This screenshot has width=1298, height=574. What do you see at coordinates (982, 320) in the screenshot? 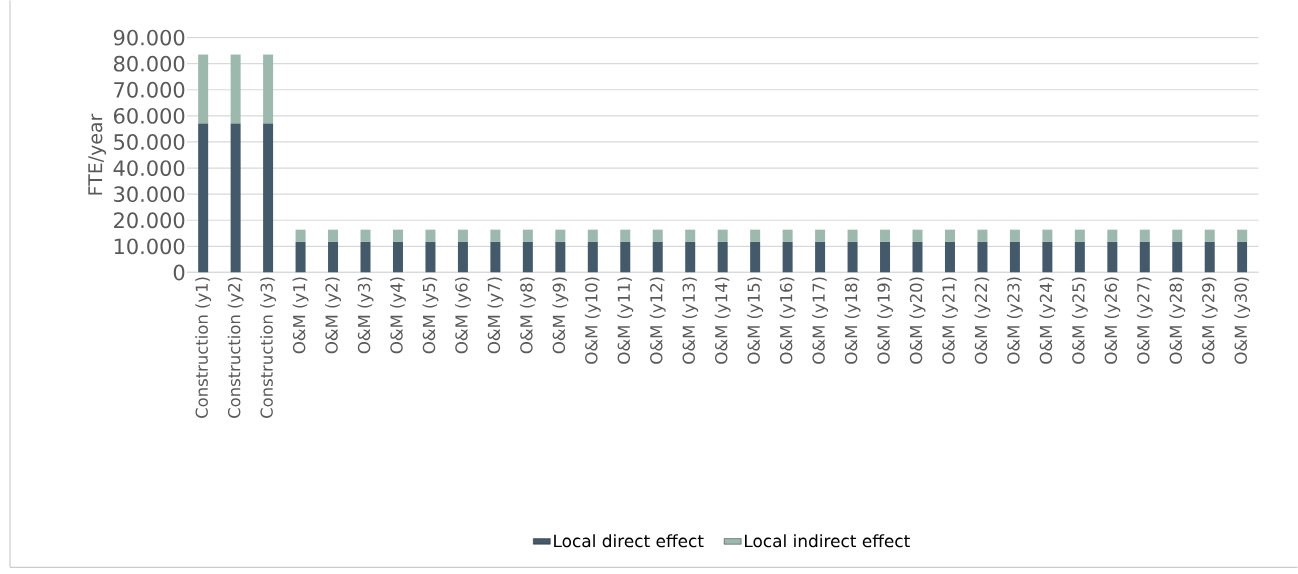
I see `x-tick-label: O&M (y22)` at bounding box center [982, 320].